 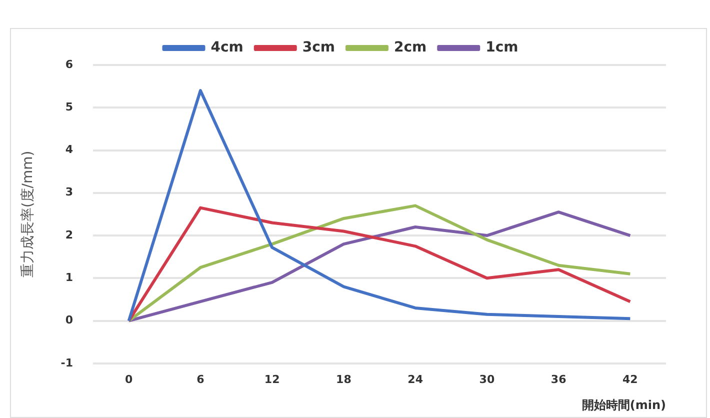 What do you see at coordinates (502, 48) in the screenshot?
I see `legend-label: 1cm` at bounding box center [502, 48].